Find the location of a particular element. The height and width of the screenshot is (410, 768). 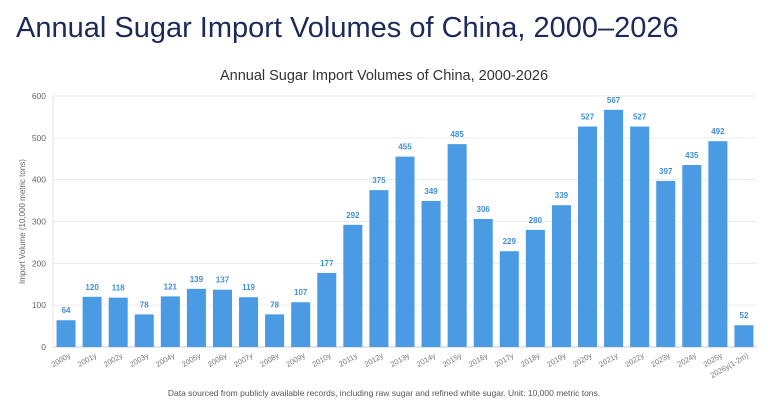

data-label: 137 is located at coordinates (223, 280).